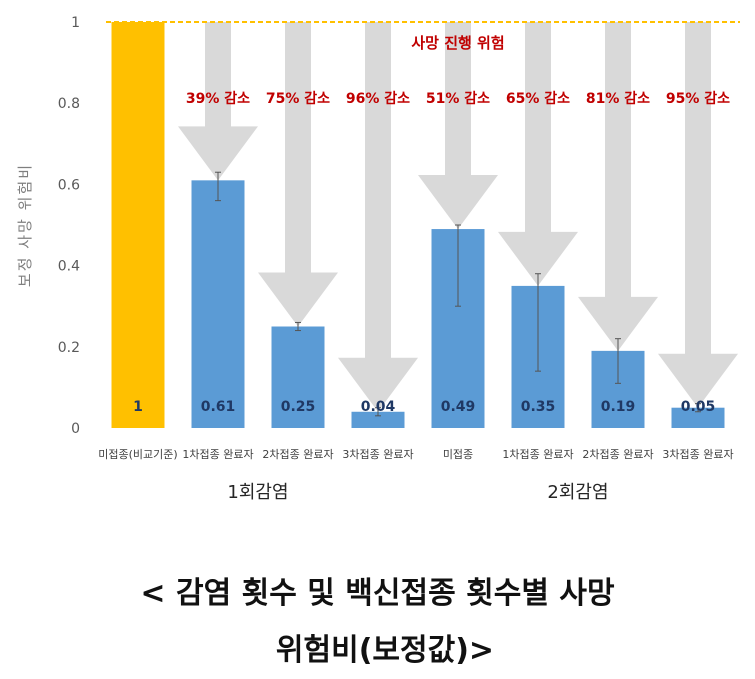 The width and height of the screenshot is (755, 679). What do you see at coordinates (257, 492) in the screenshot?
I see `group-label: 1회감염` at bounding box center [257, 492].